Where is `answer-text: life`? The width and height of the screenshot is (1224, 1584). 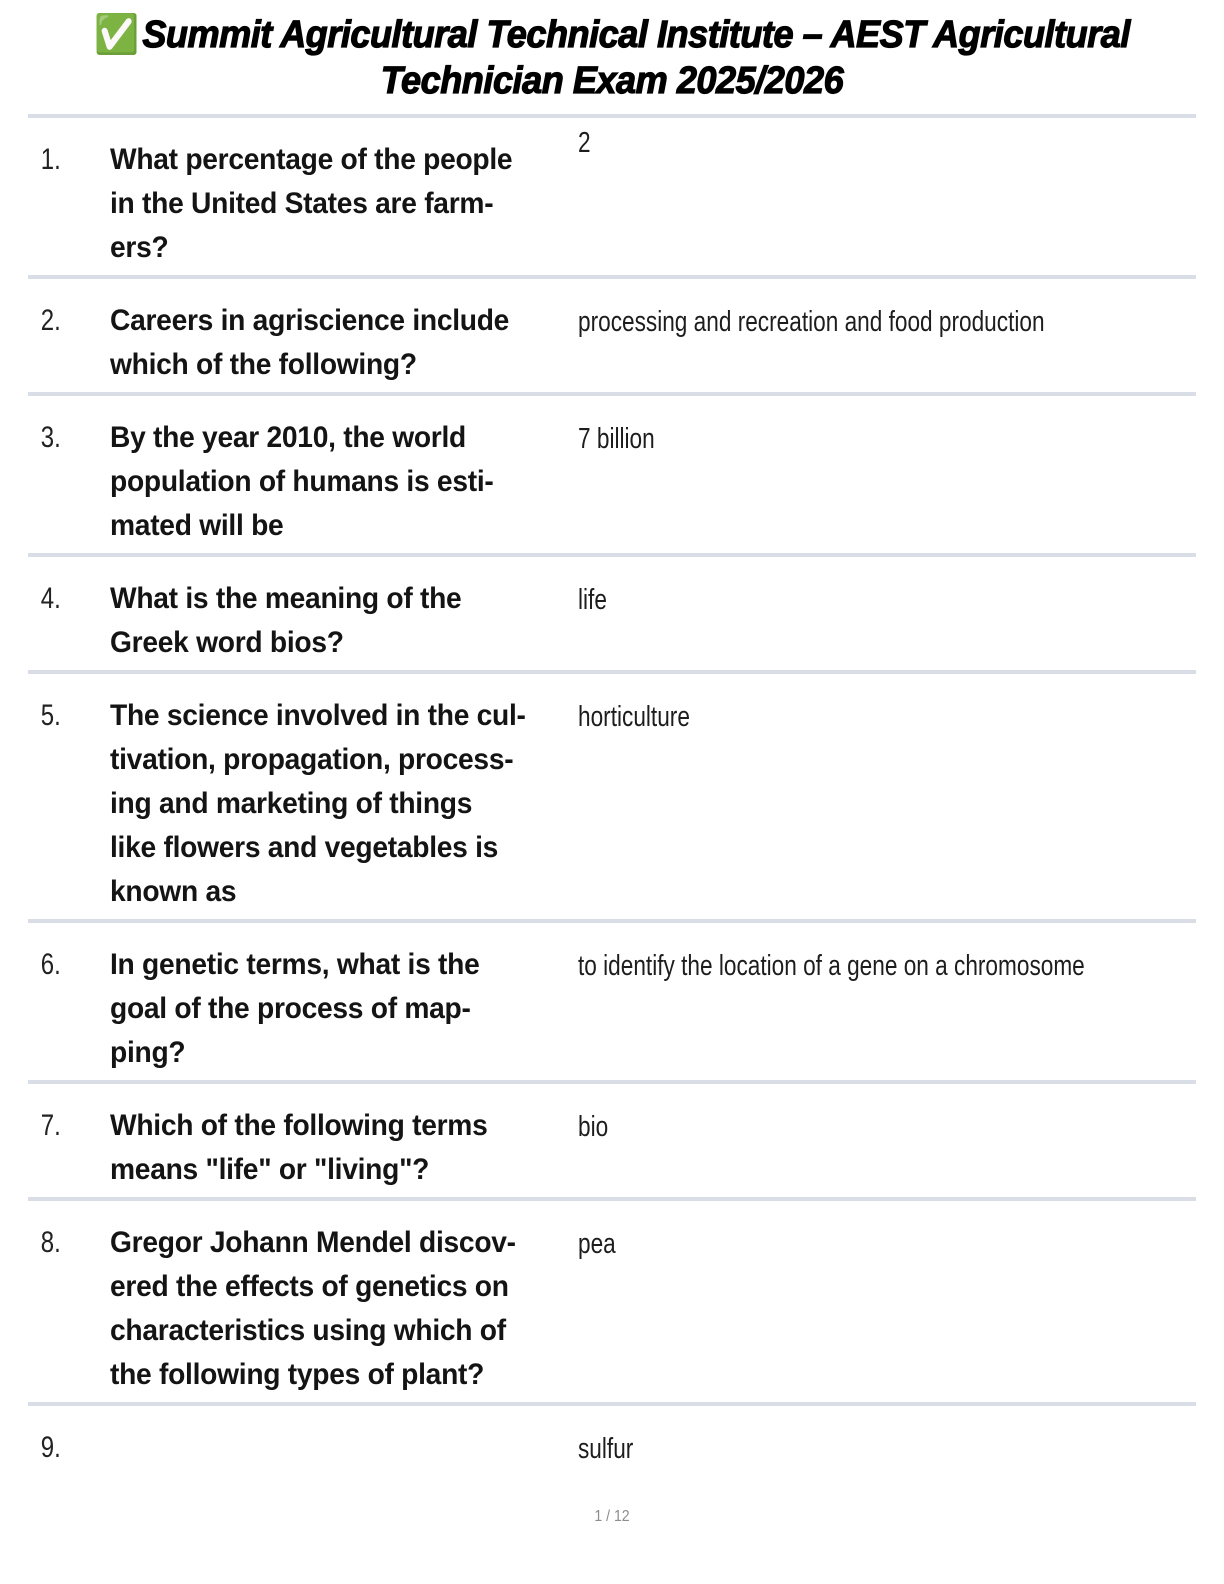
answer-text: life is located at coordinates (592, 600).